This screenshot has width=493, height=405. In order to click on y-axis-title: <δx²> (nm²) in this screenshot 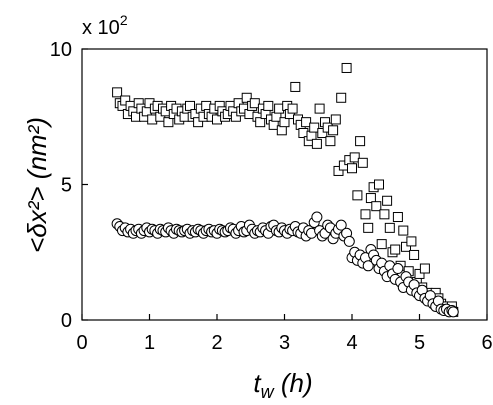, I will do `click(37, 185)`.